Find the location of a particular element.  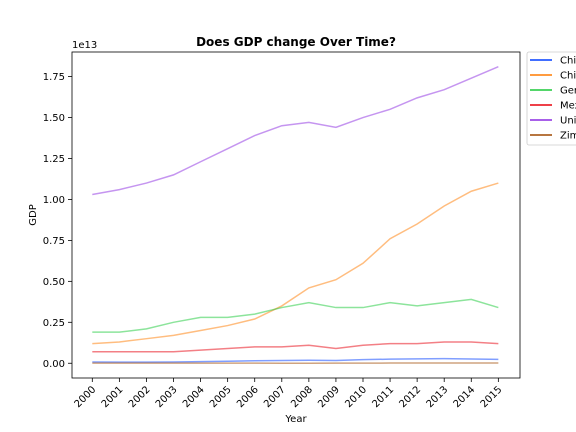

x-tick-label: 2012 is located at coordinates (410, 397).